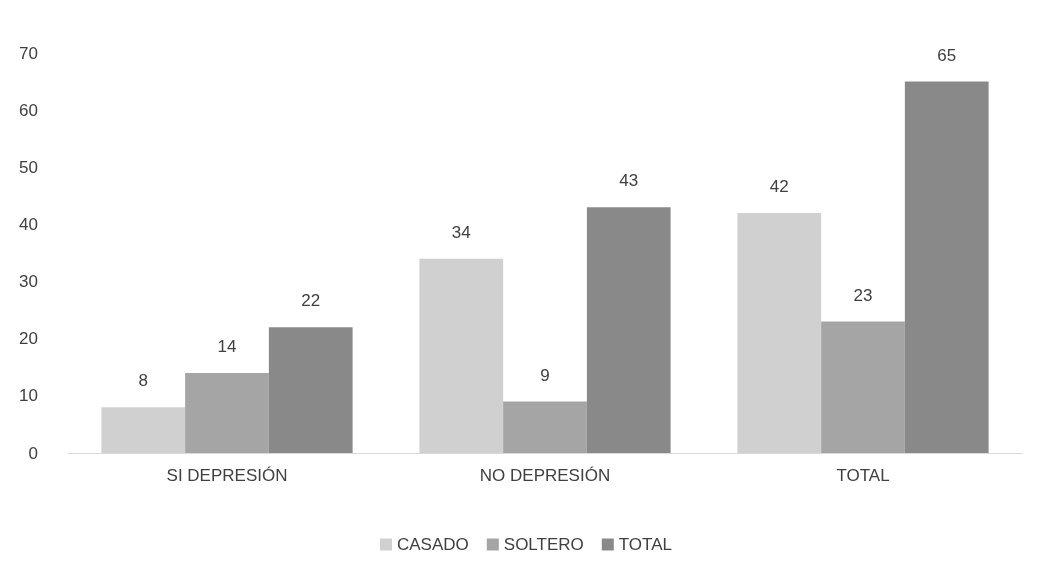 This screenshot has height=576, width=1052. What do you see at coordinates (779, 186) in the screenshot?
I see `data-label: 42` at bounding box center [779, 186].